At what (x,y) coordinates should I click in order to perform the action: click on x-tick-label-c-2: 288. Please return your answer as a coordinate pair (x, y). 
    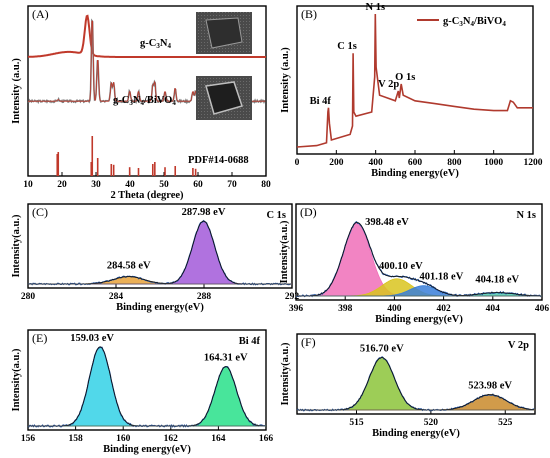
    Looking at the image, I should click on (204, 297).